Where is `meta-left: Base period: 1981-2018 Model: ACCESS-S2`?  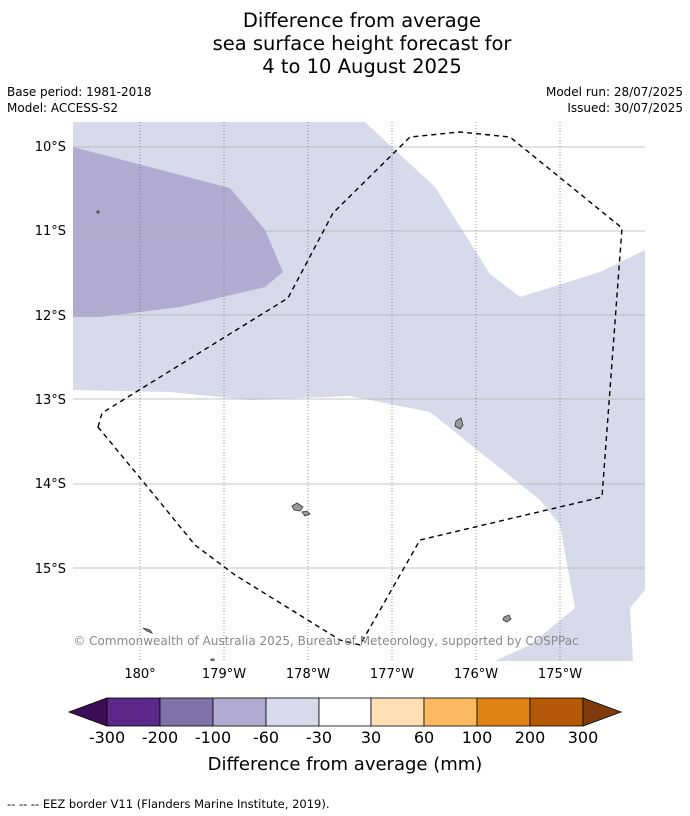
meta-left: Base period: 1981-2018 Model: ACCESS-S2 is located at coordinates (79, 100).